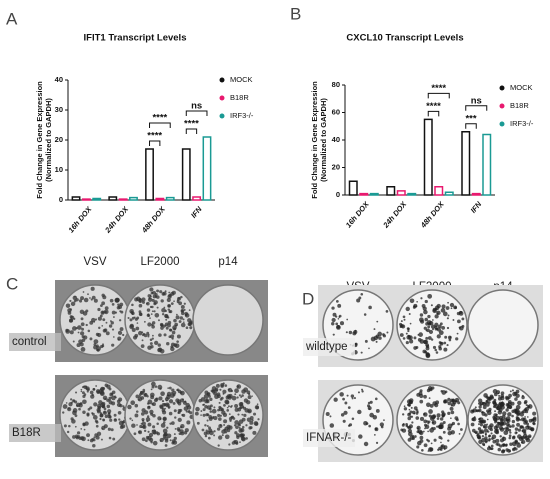  What do you see at coordinates (196, 211) in the screenshot?
I see `x-tick-label: IFN` at bounding box center [196, 211].